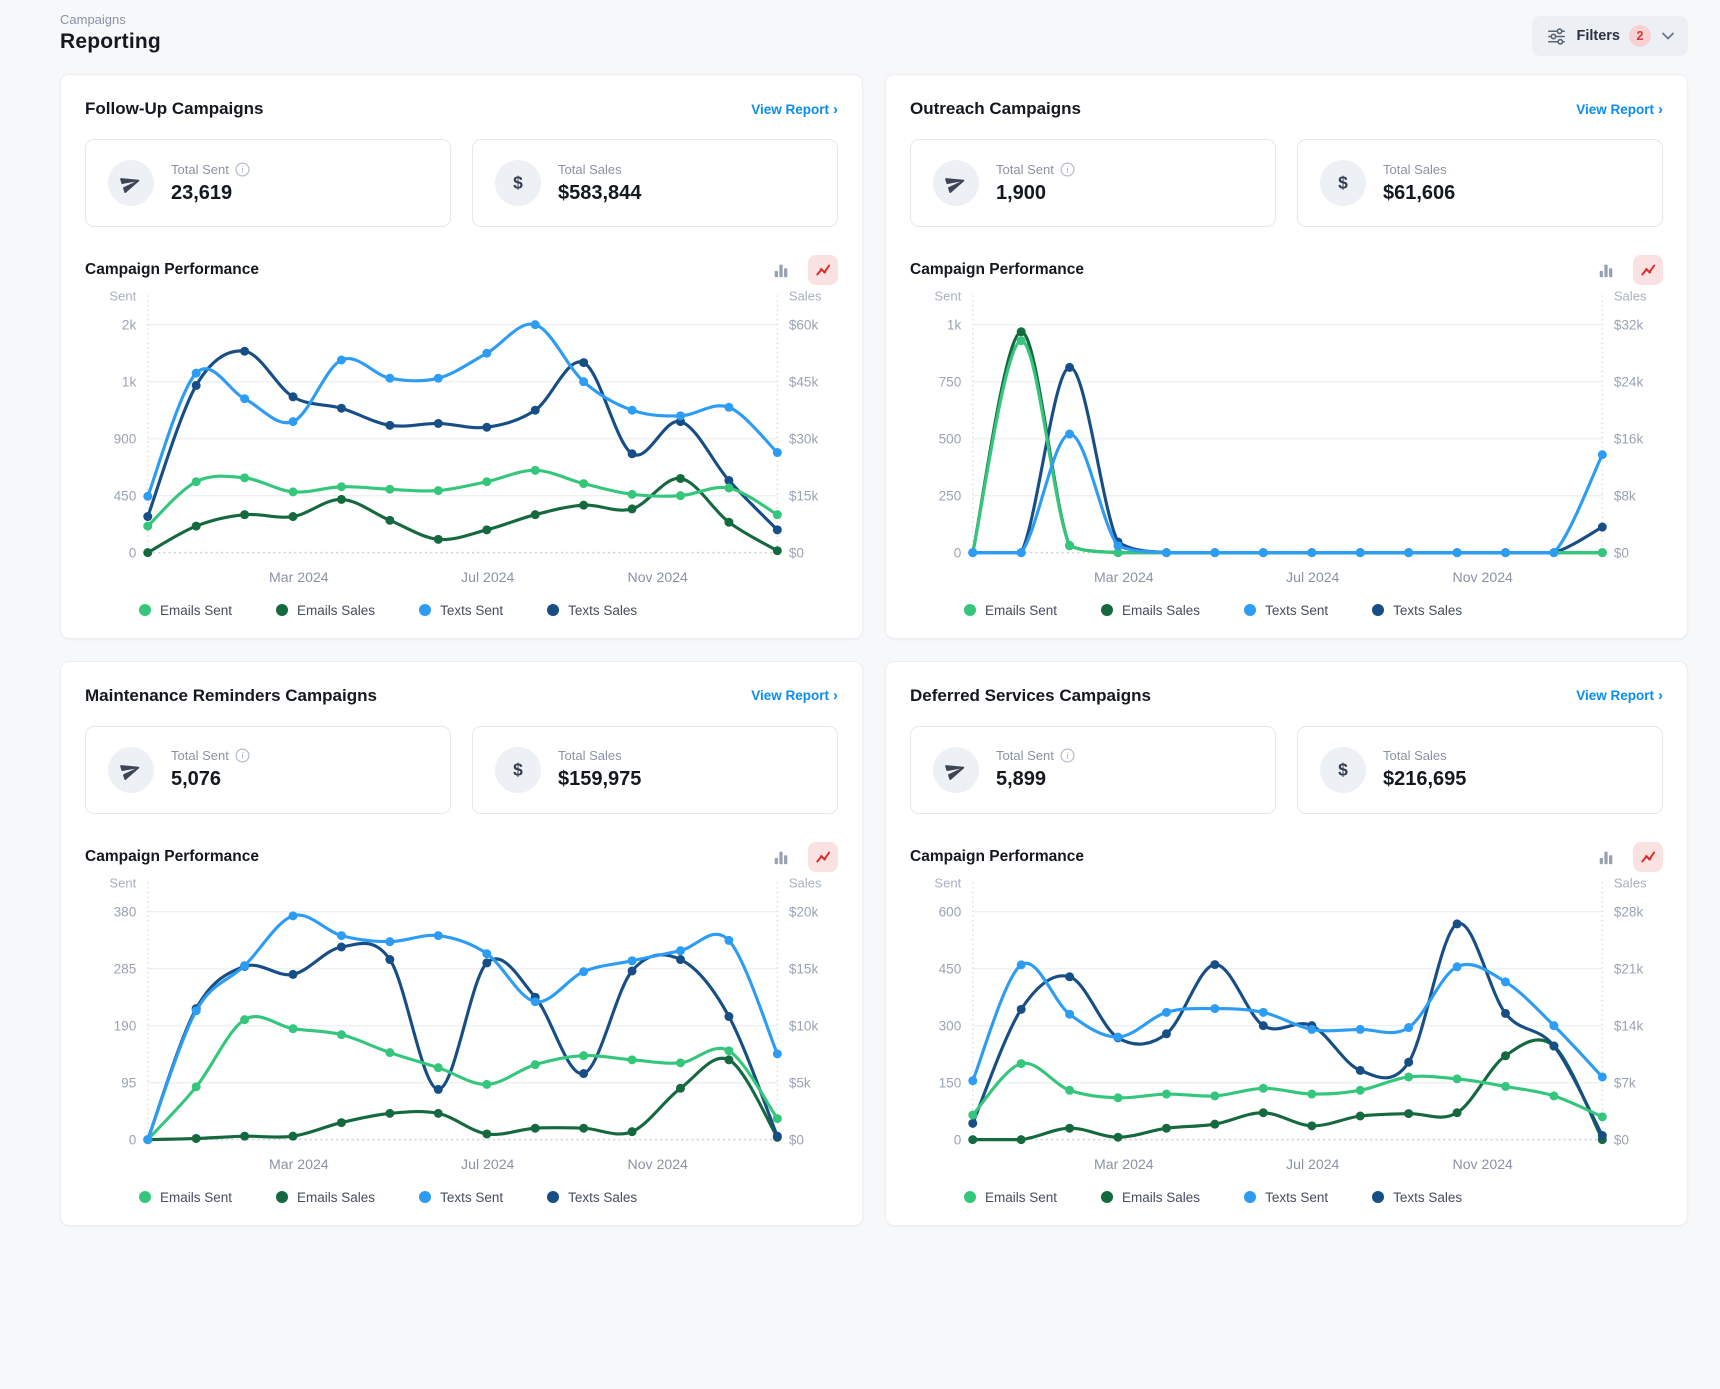 Image resolution: width=1720 pixels, height=1389 pixels. I want to click on legend-label: Emails Sent, so click(1021, 1197).